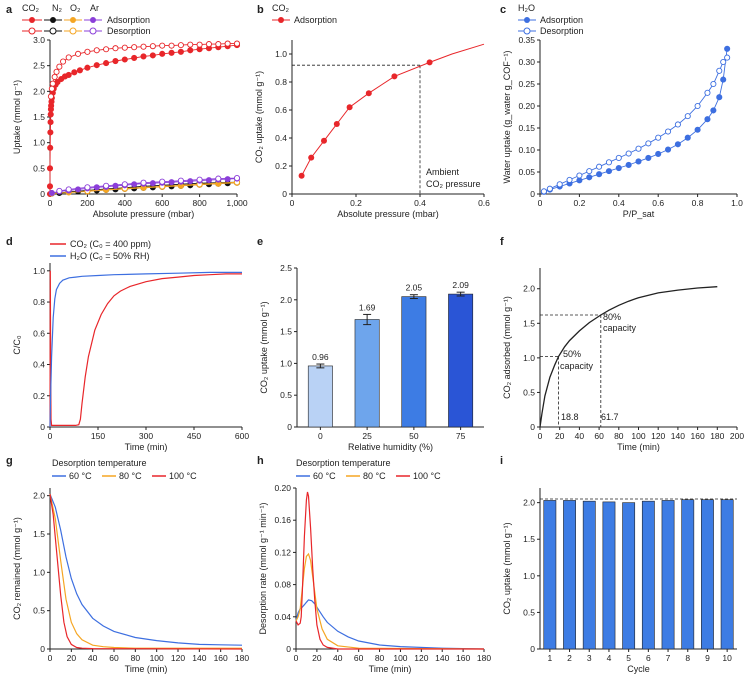 This screenshot has height=679, width=753. What do you see at coordinates (199, 658) in the screenshot?
I see `x-tick-label-g: 140` at bounding box center [199, 658].